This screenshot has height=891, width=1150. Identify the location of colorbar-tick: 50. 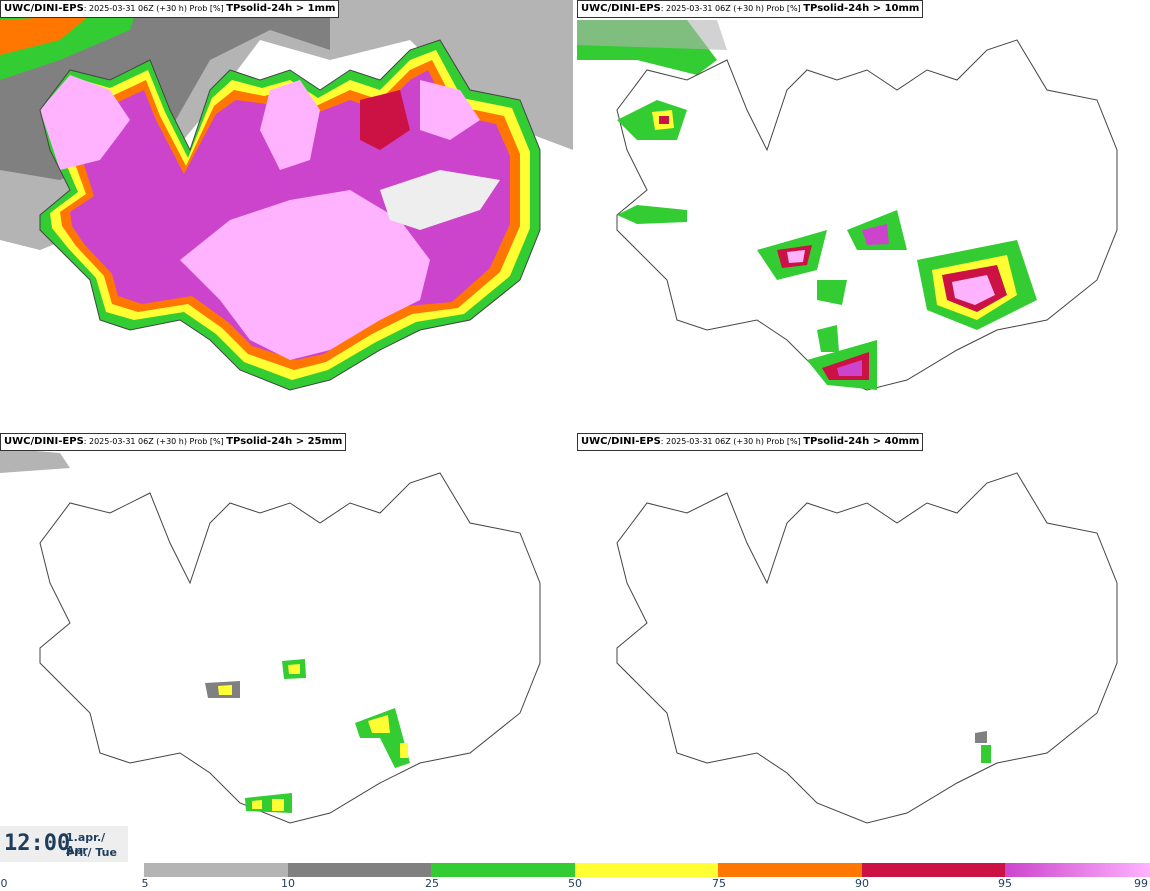
(575, 883).